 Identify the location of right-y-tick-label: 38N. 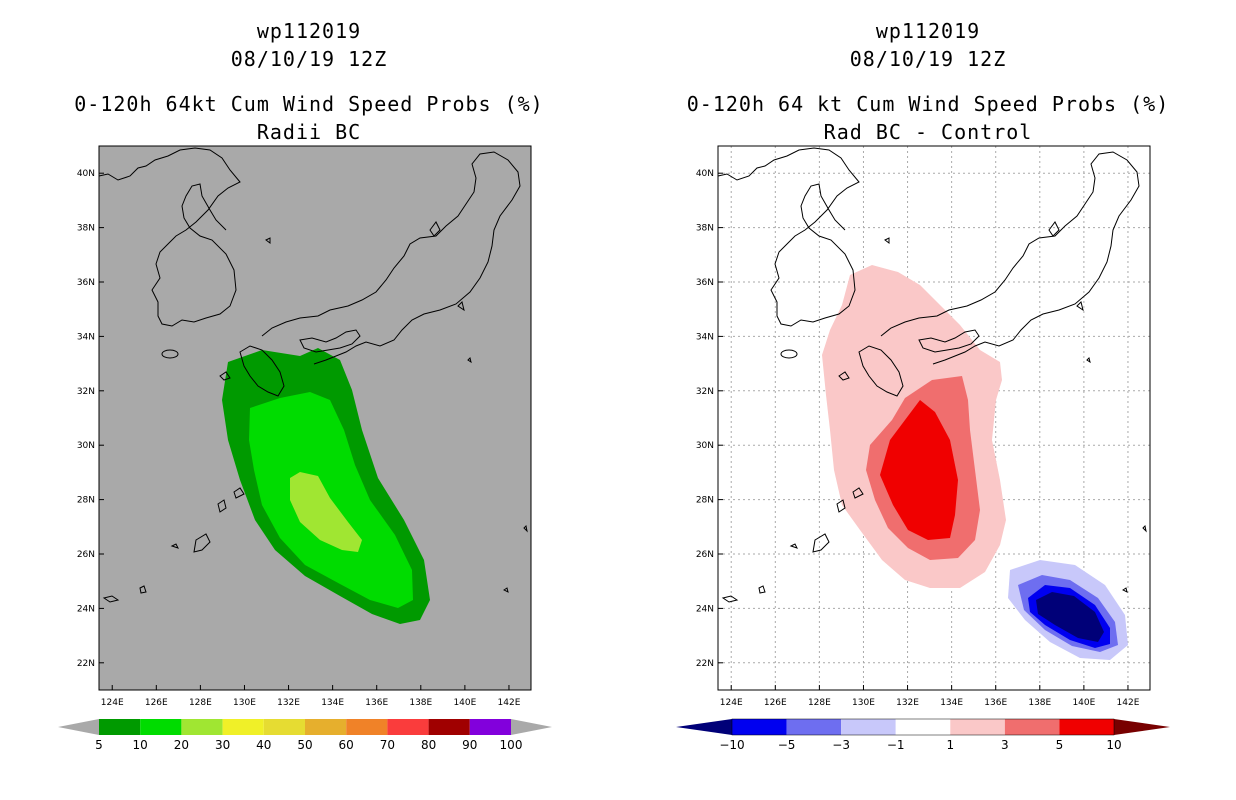
(705, 229).